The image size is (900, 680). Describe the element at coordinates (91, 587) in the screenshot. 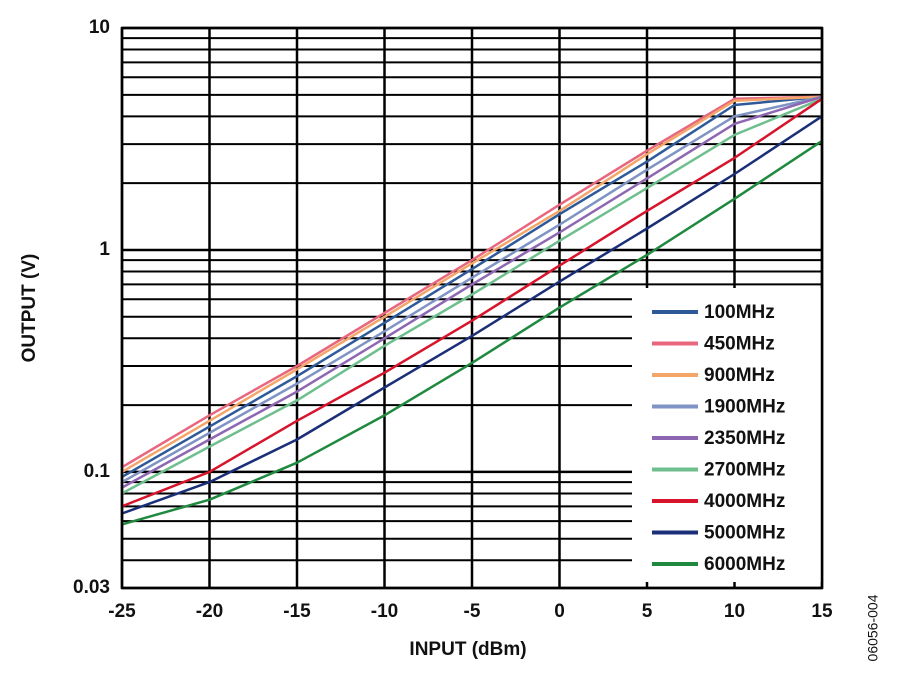

I see `y-tick-label: 0.03` at that location.